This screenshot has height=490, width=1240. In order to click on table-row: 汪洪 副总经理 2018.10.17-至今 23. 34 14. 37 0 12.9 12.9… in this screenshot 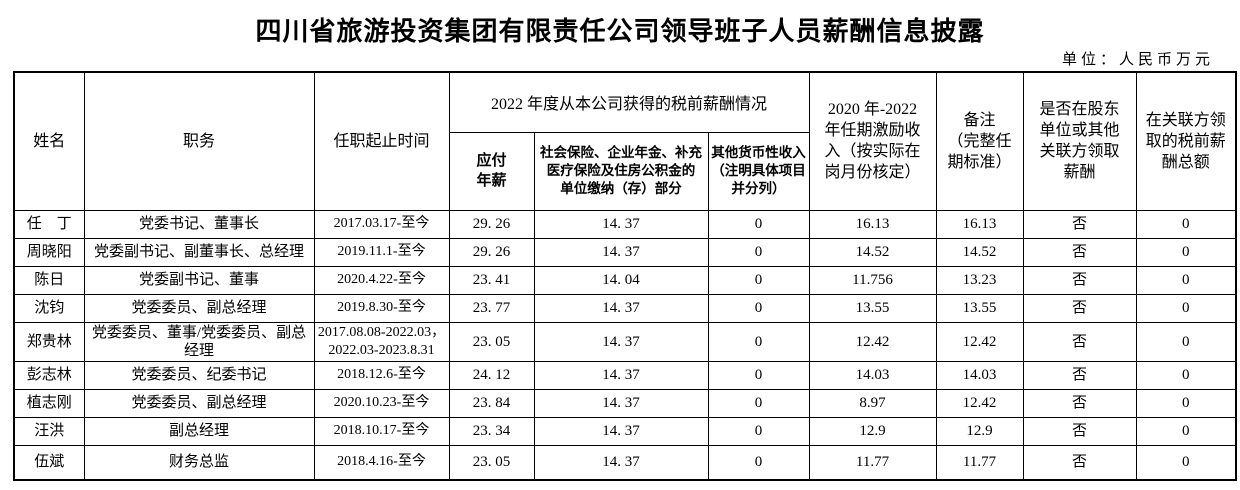, I will do `click(625, 431)`.